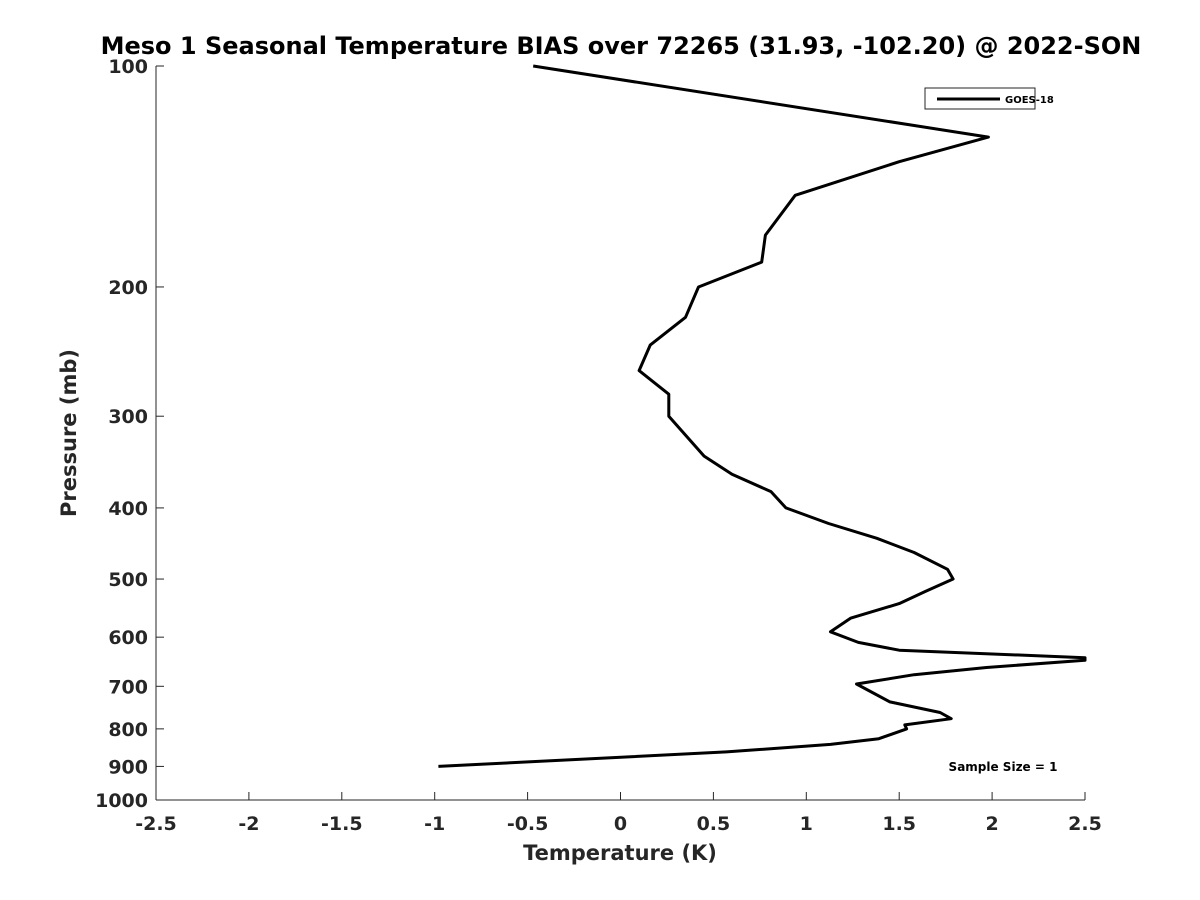 This screenshot has height=900, width=1200. What do you see at coordinates (128, 638) in the screenshot?
I see `y-tick-label: 600` at bounding box center [128, 638].